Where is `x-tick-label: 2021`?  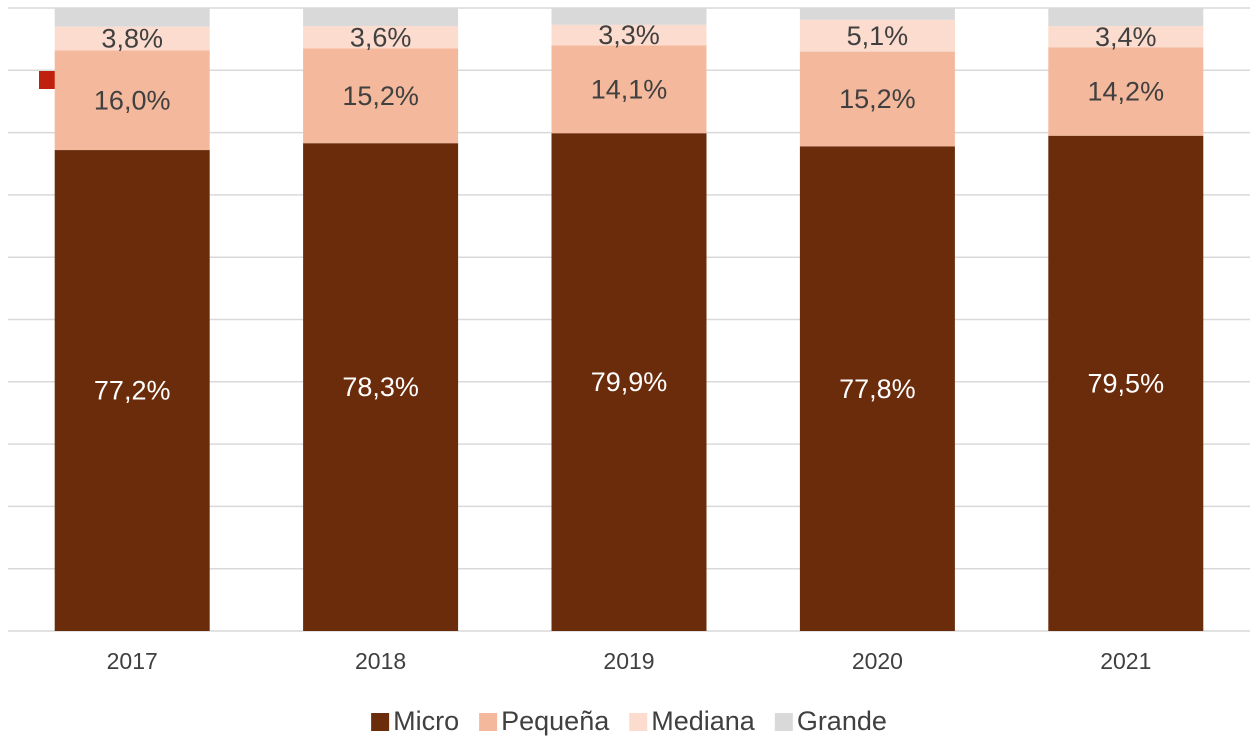
x-tick-label: 2021 is located at coordinates (1125, 661).